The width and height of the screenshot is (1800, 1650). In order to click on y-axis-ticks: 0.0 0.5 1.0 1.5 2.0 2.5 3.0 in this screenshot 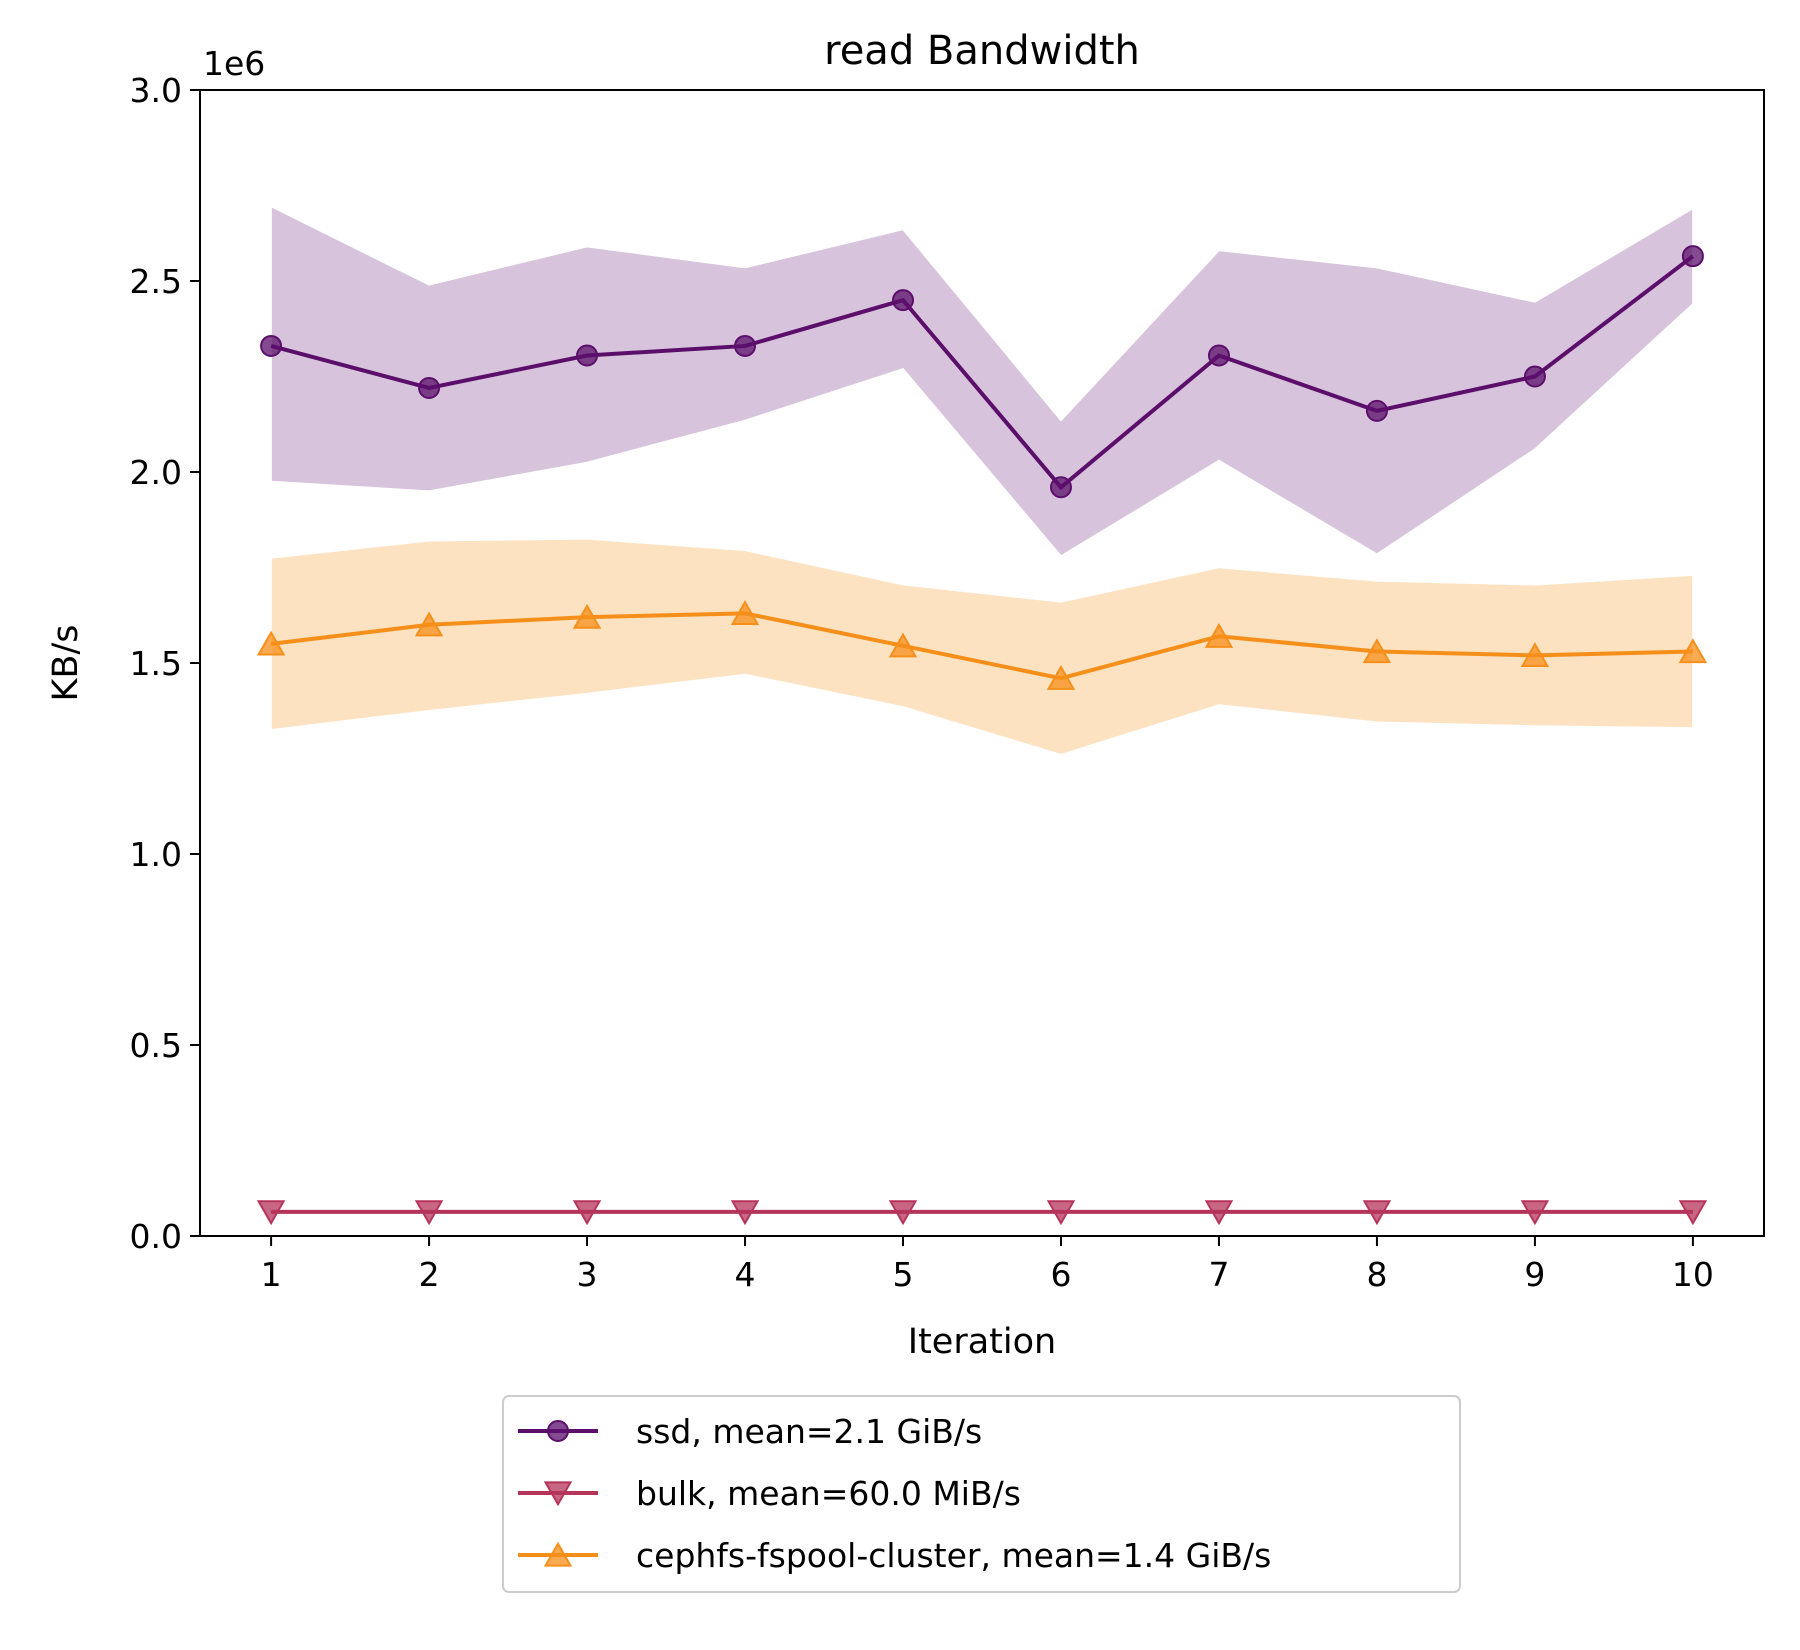, I will do `click(165, 663)`.